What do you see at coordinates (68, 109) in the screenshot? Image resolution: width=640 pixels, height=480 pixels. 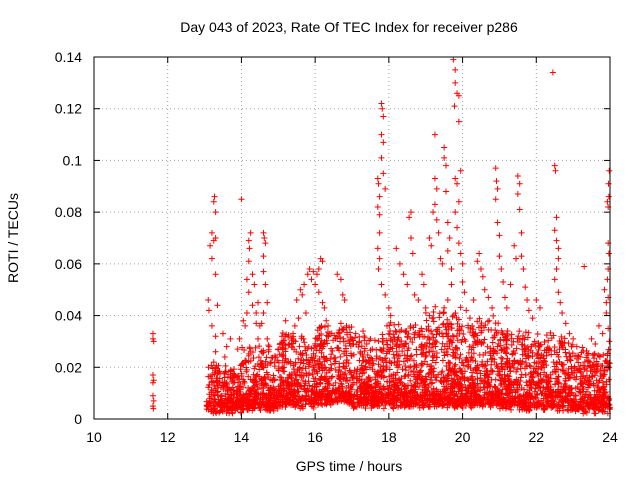 I see `y-tick-label: 0.12` at bounding box center [68, 109].